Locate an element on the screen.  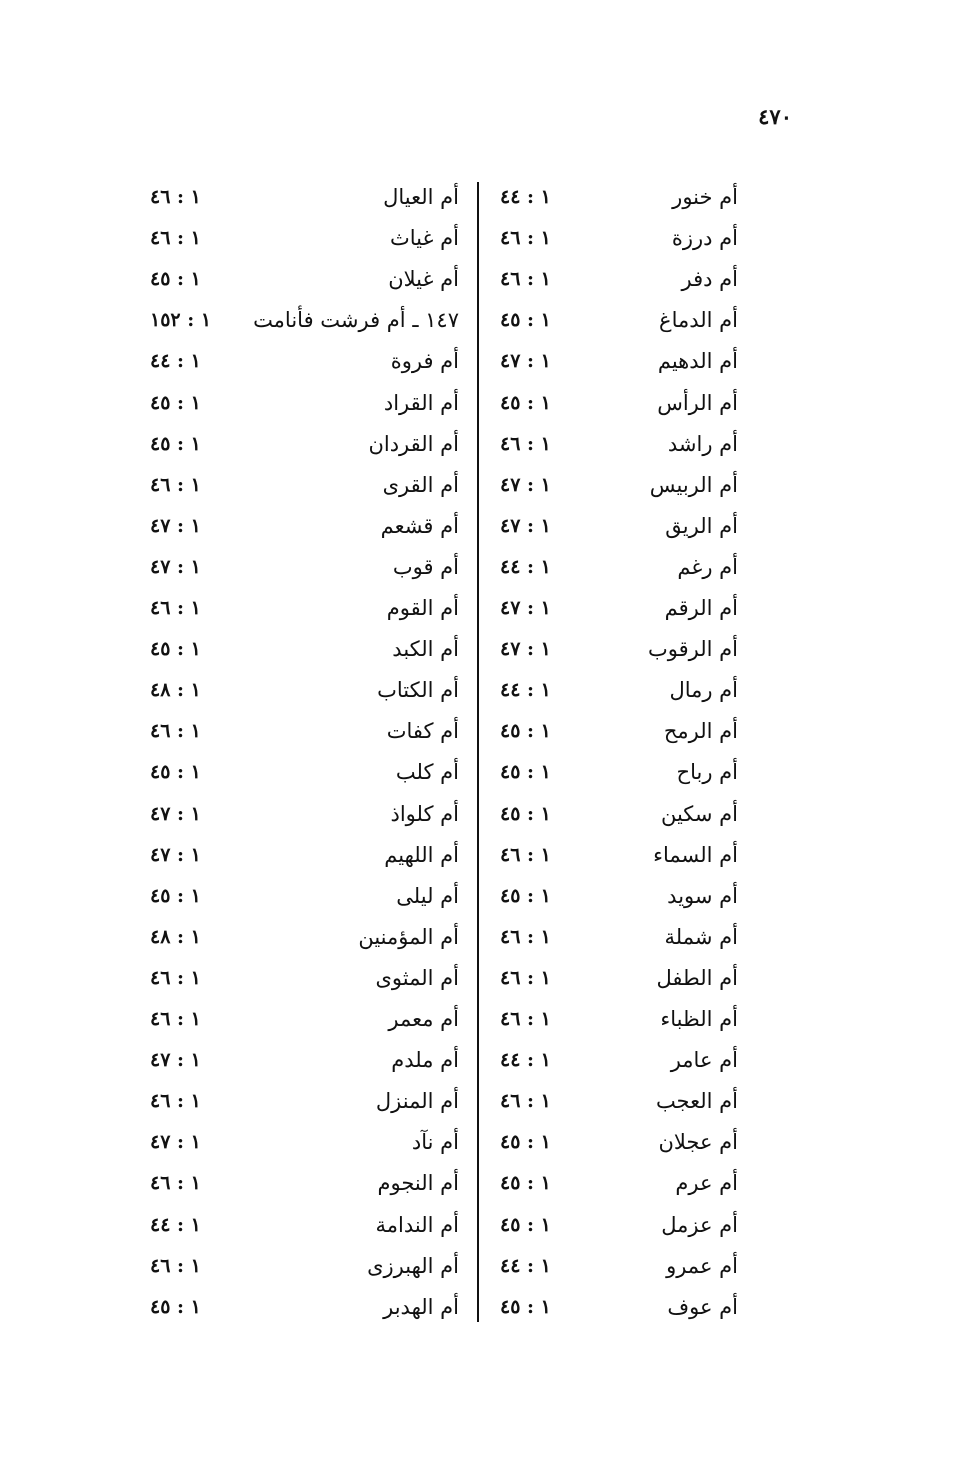
index-entry-name: أم العيال is located at coordinates (421, 197).